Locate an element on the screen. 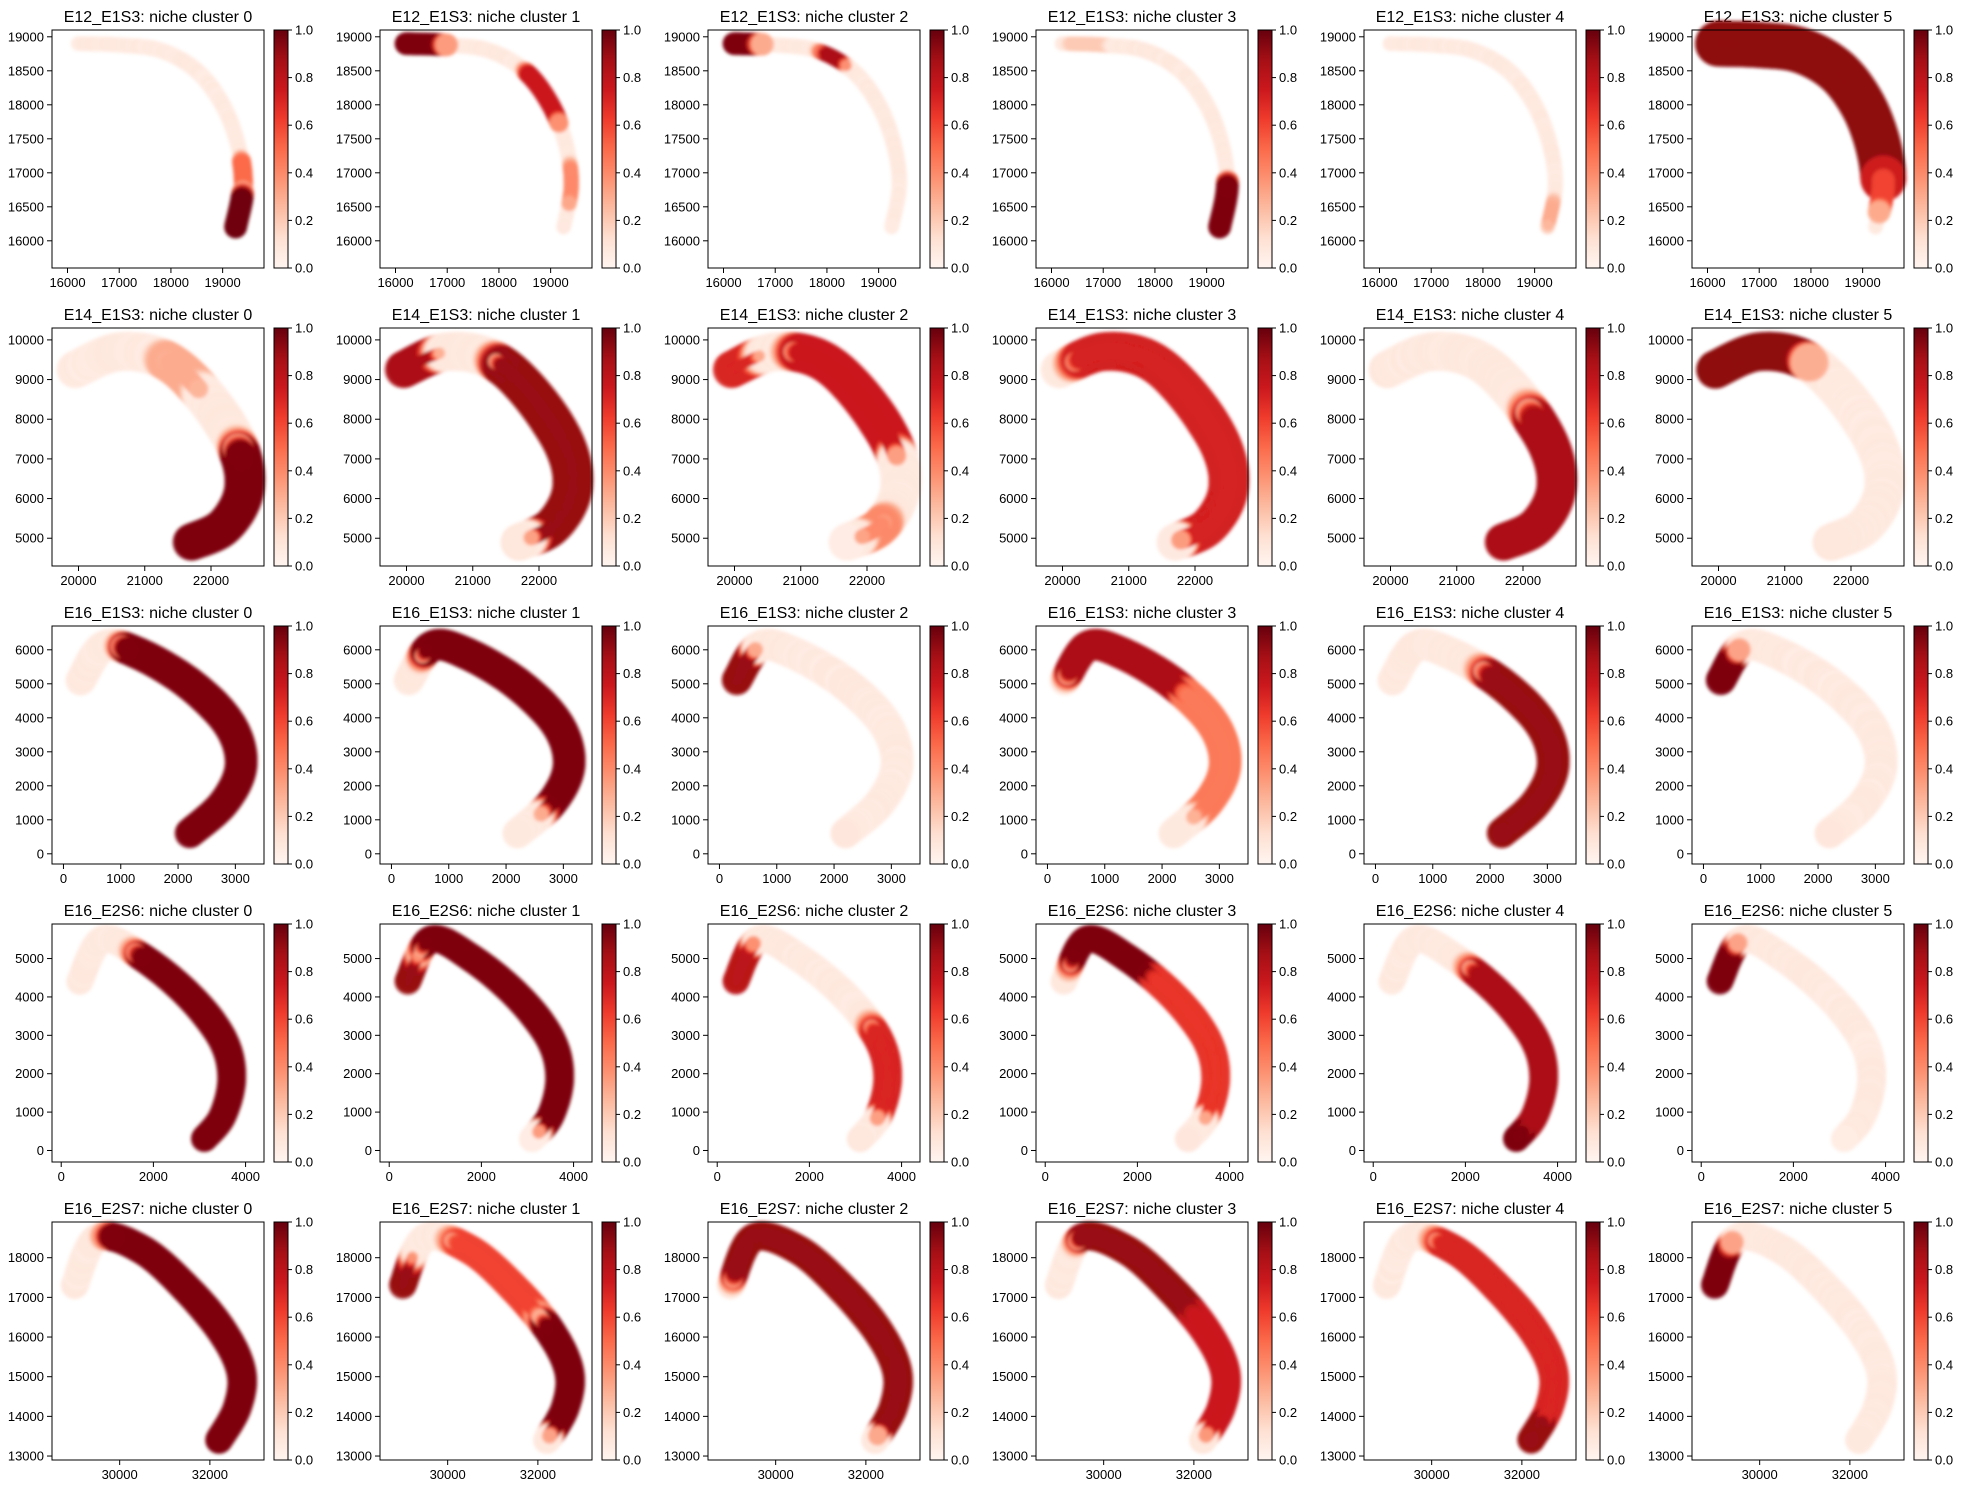 This screenshot has width=1966, height=1490. x-tick-label: 20000 is located at coordinates (1390, 580).